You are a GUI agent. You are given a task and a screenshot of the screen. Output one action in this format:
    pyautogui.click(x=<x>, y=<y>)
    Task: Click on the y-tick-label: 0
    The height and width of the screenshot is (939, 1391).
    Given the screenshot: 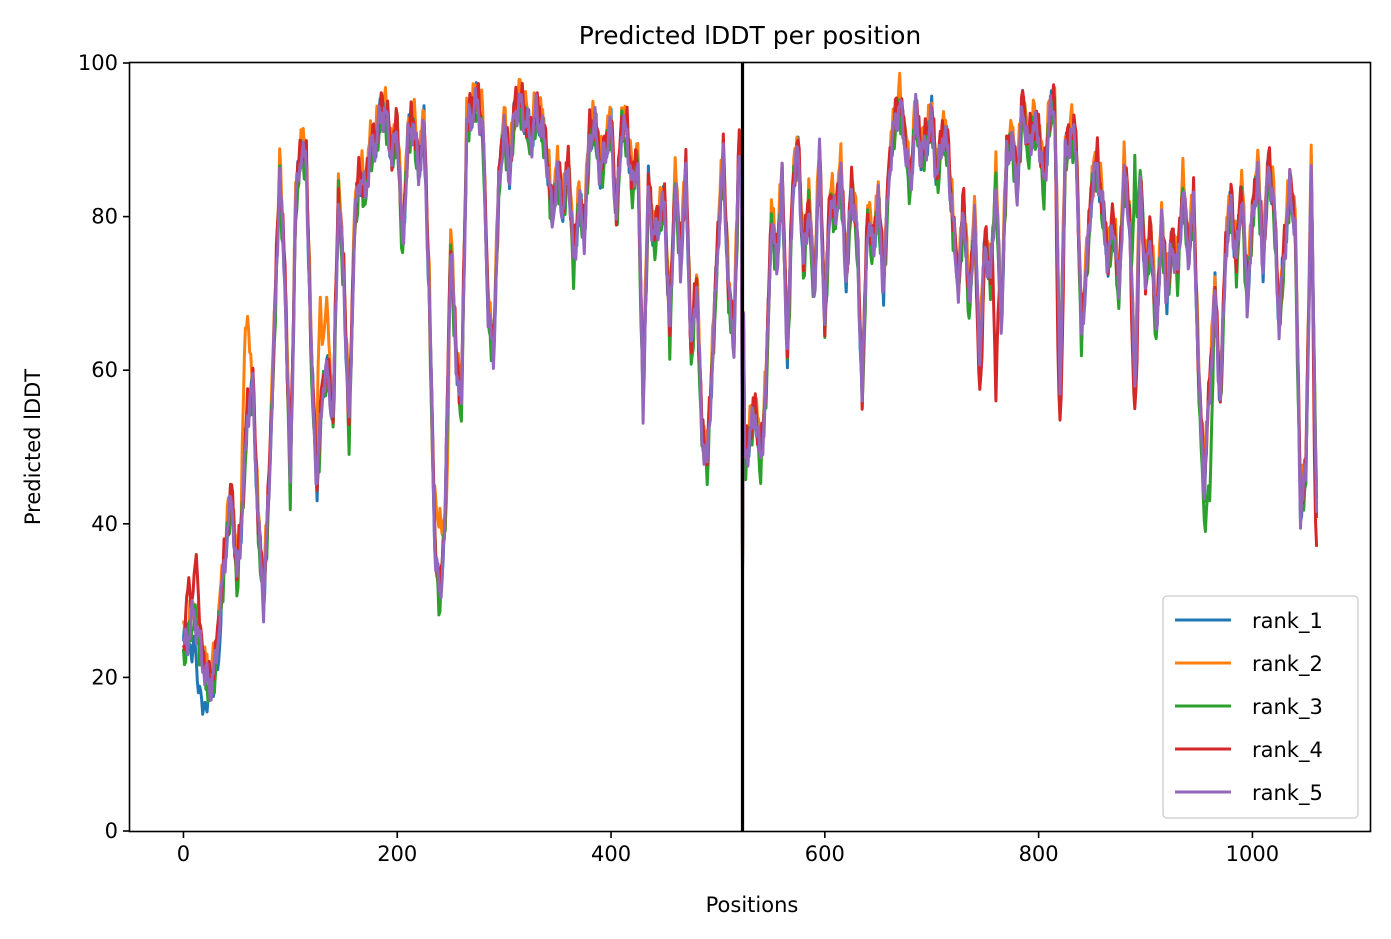 What is the action you would take?
    pyautogui.click(x=111, y=831)
    